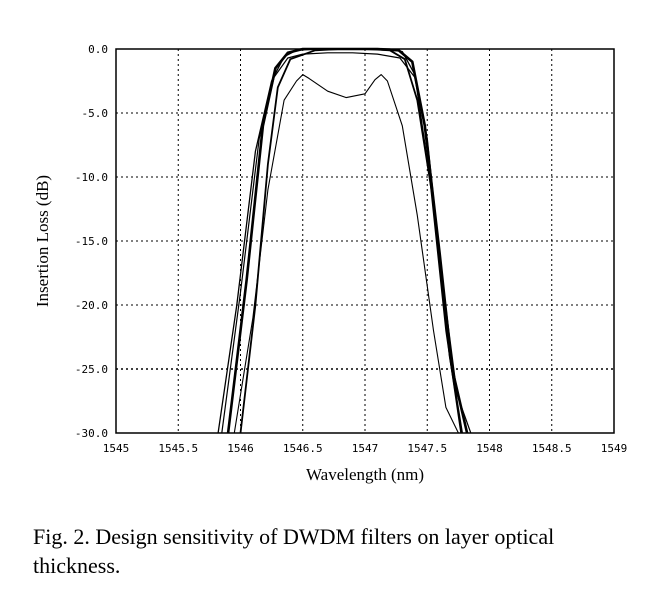  What do you see at coordinates (91, 177) in the screenshot?
I see `y-tick-label: -10.0` at bounding box center [91, 177].